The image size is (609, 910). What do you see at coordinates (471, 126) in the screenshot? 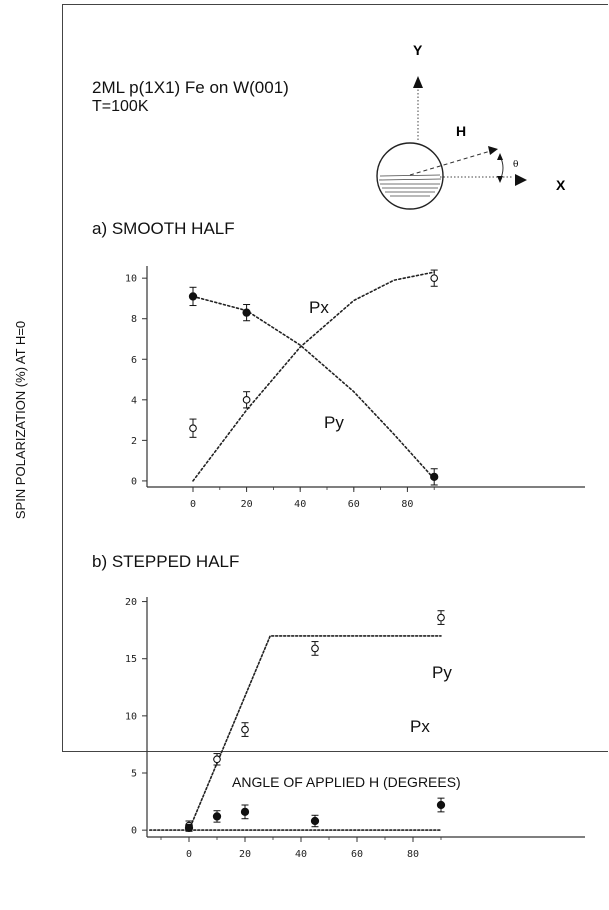
I see `geometry-inset: Y H θ X` at bounding box center [471, 126].